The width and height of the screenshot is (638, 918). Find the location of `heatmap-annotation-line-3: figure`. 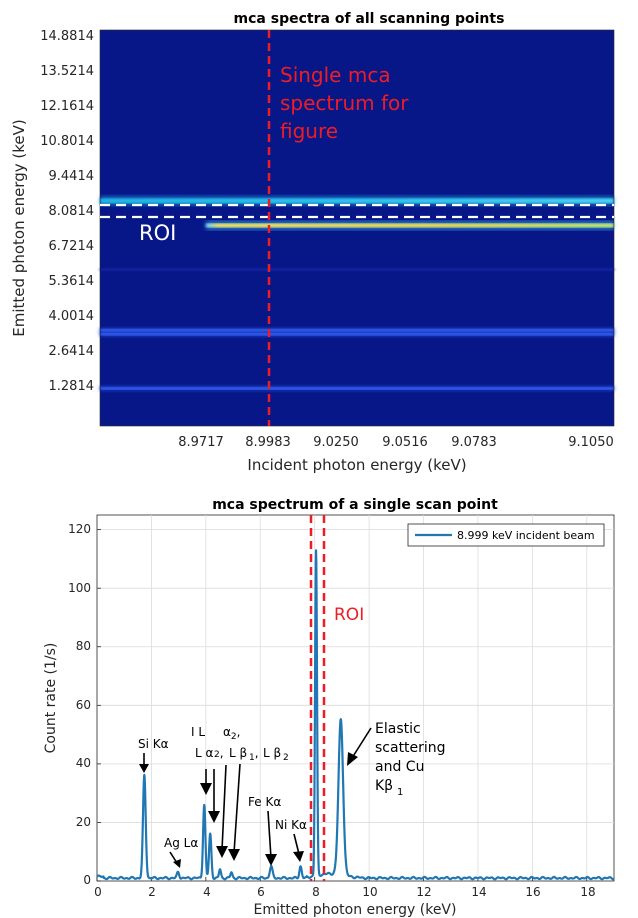

heatmap-annotation-line-3: figure is located at coordinates (309, 131).